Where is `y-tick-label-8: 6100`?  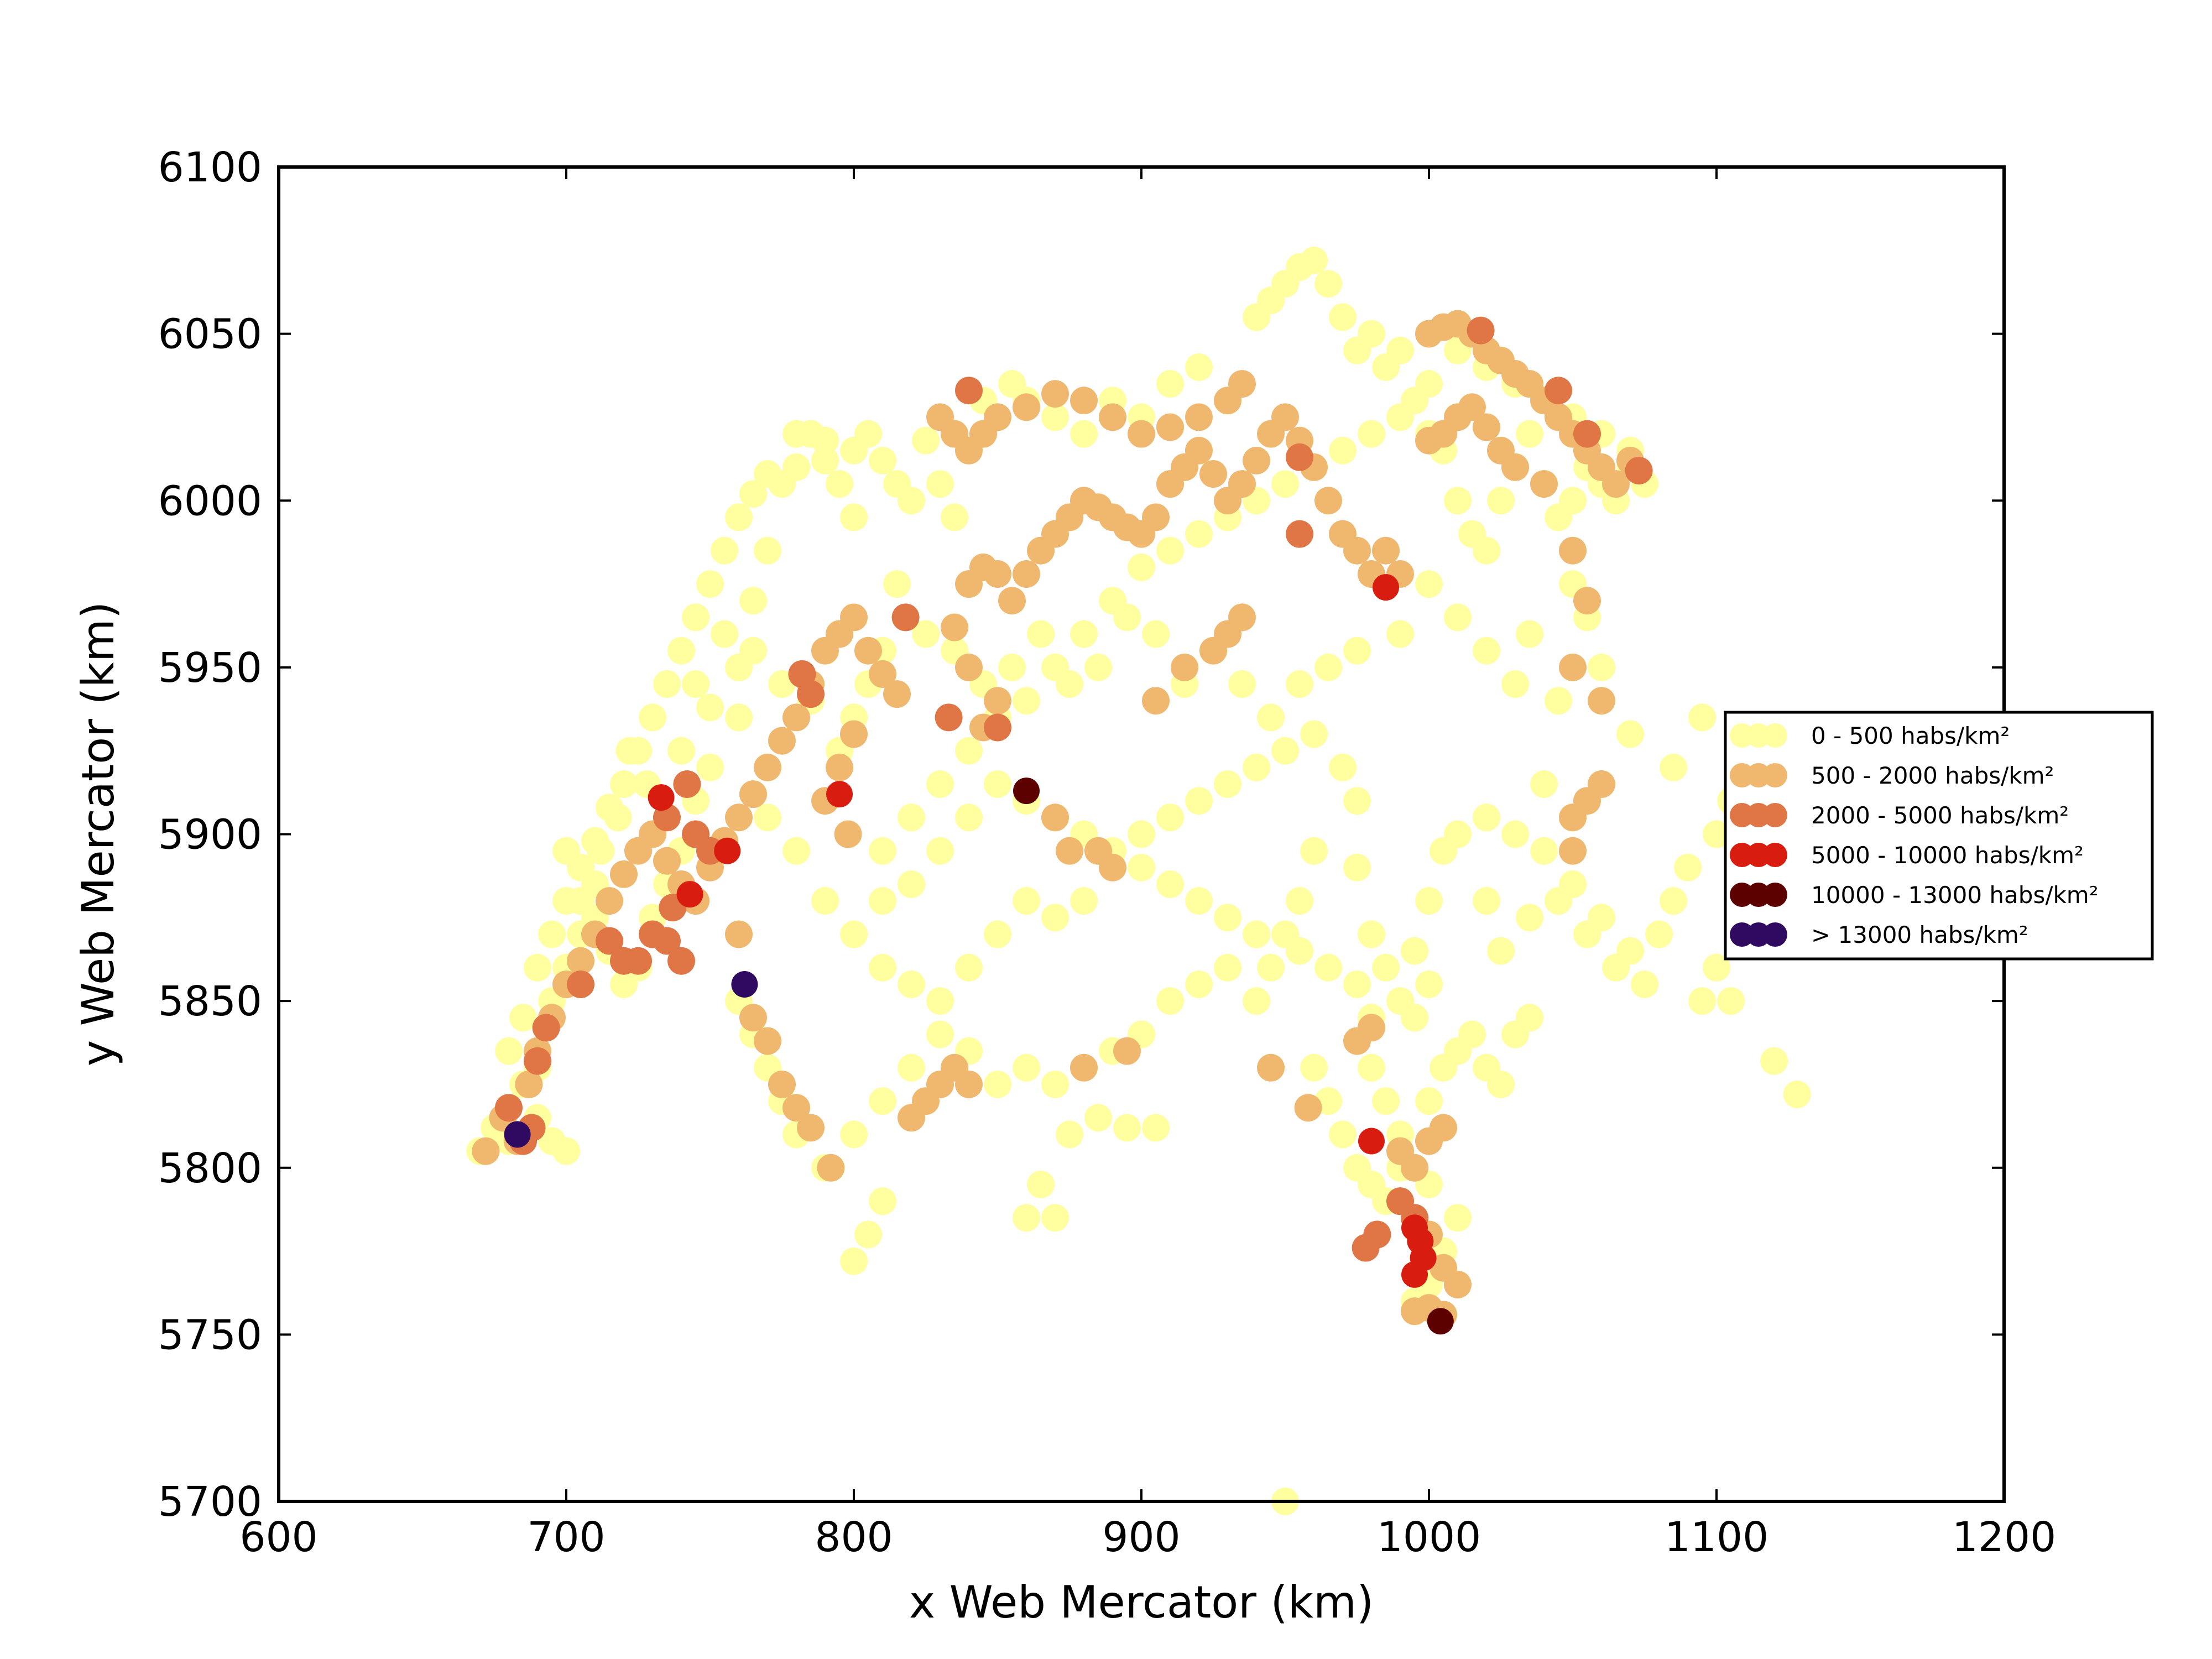
y-tick-label-8: 6100 is located at coordinates (210, 168).